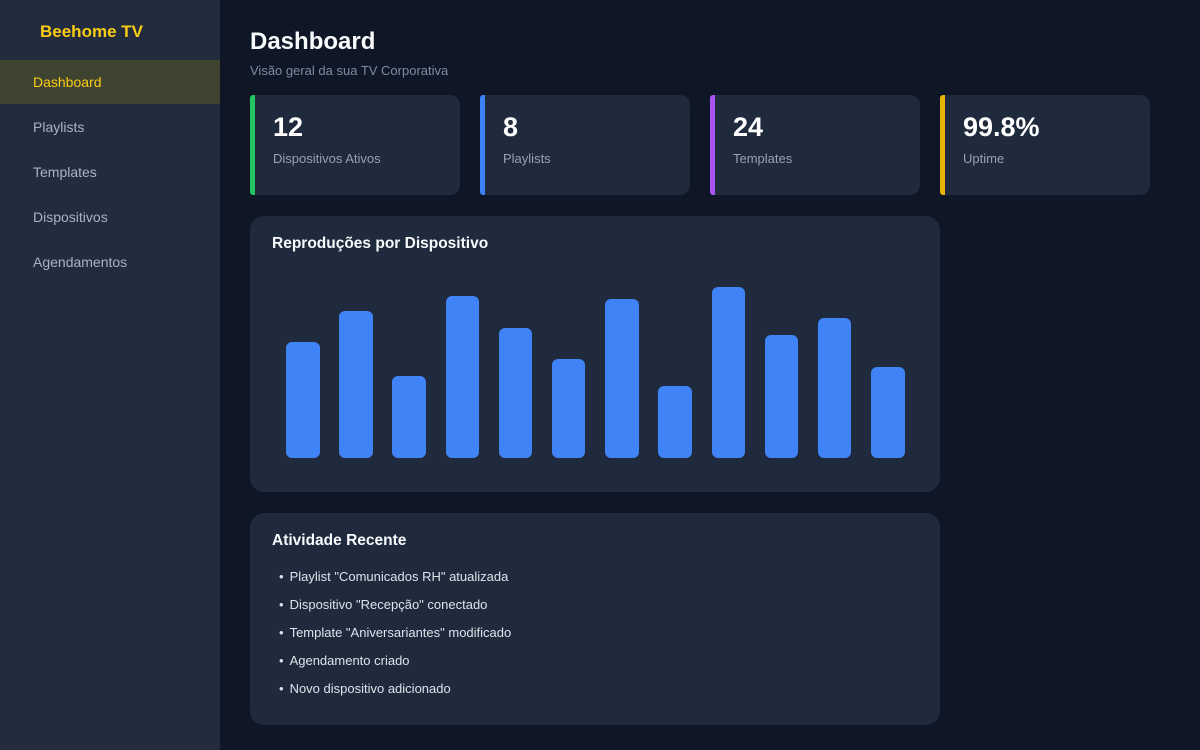 The width and height of the screenshot is (1200, 750). Describe the element at coordinates (748, 127) in the screenshot. I see `stat-value: 24` at that location.